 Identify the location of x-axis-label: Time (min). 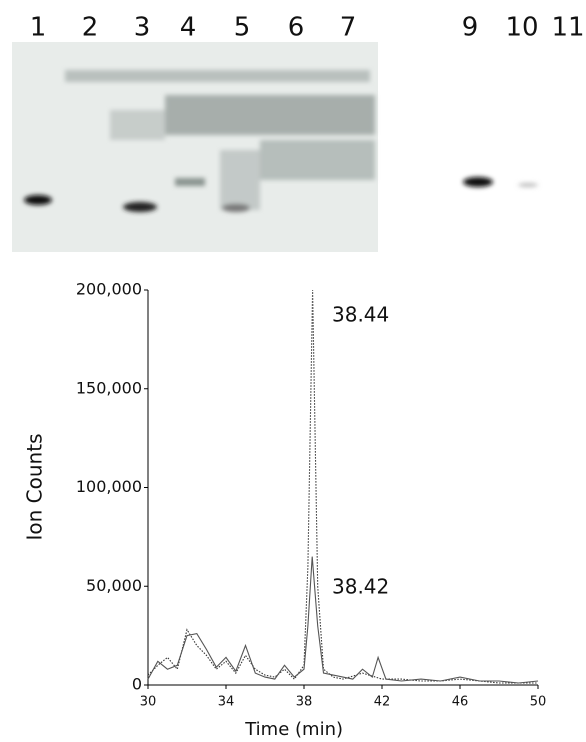
(293, 729).